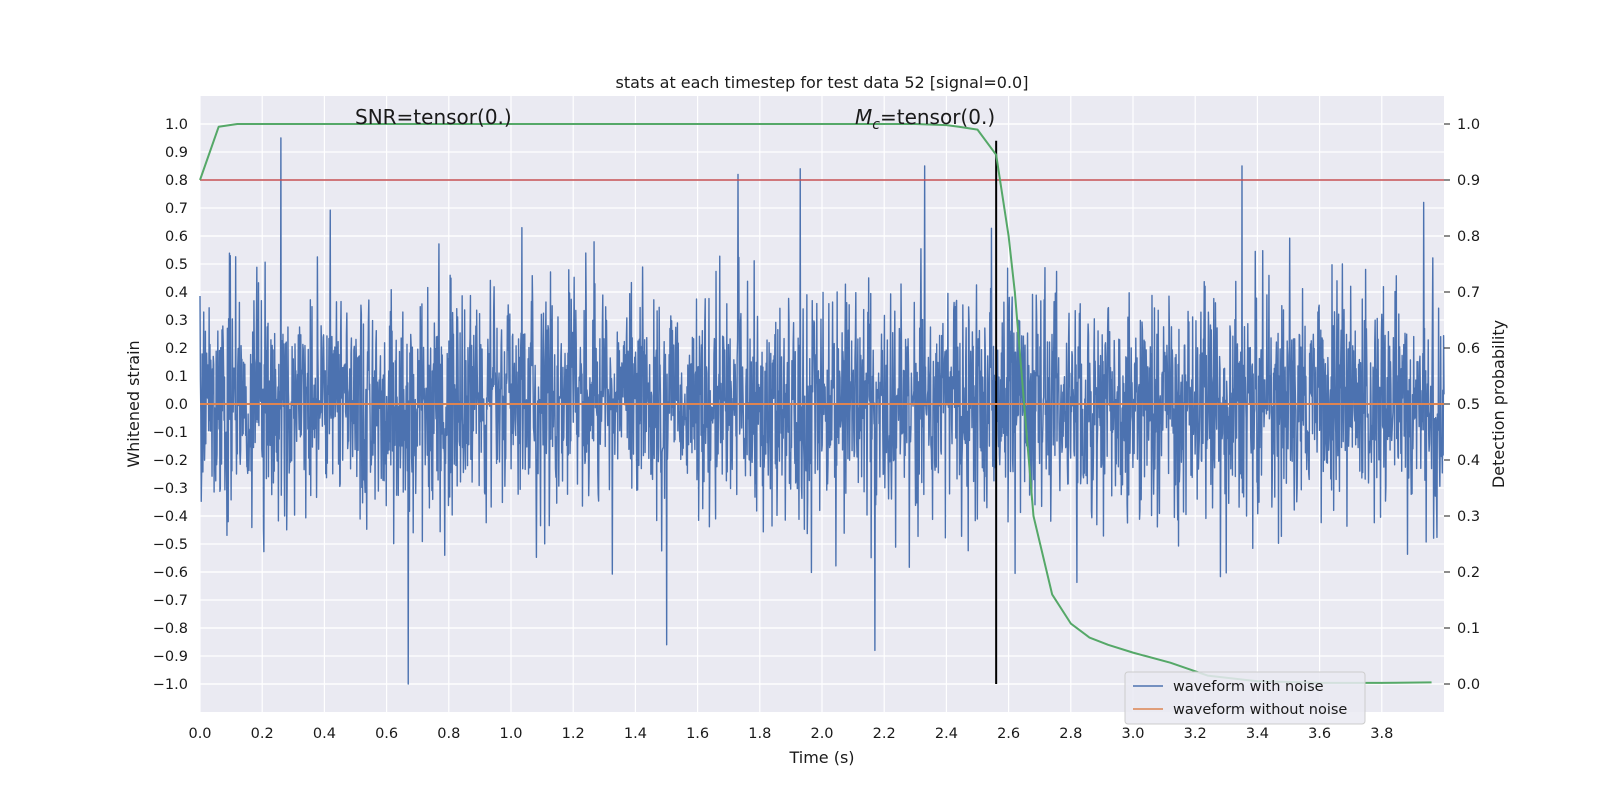 The width and height of the screenshot is (1600, 800). Describe the element at coordinates (821, 734) in the screenshot. I see `x-tick-10: 2.0` at that location.